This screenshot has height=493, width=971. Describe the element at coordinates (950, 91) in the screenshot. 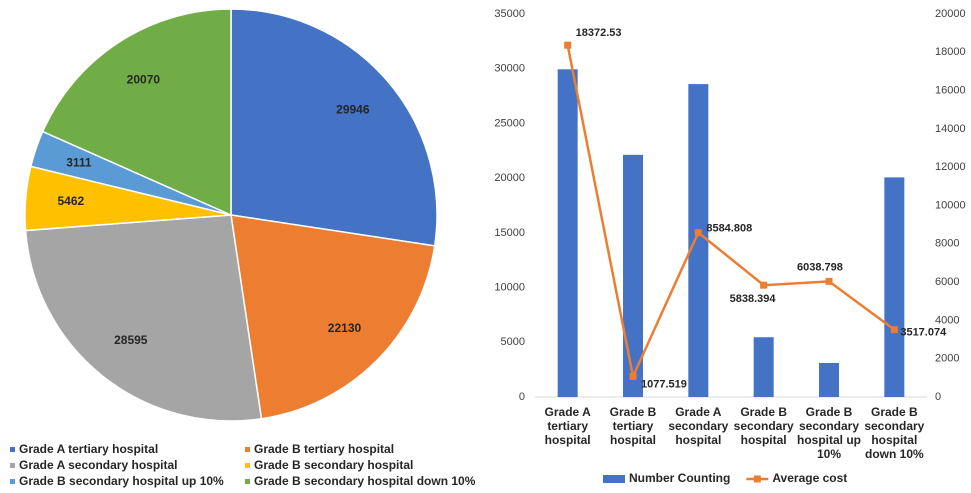

I see `y2-tick-label: 16000` at that location.